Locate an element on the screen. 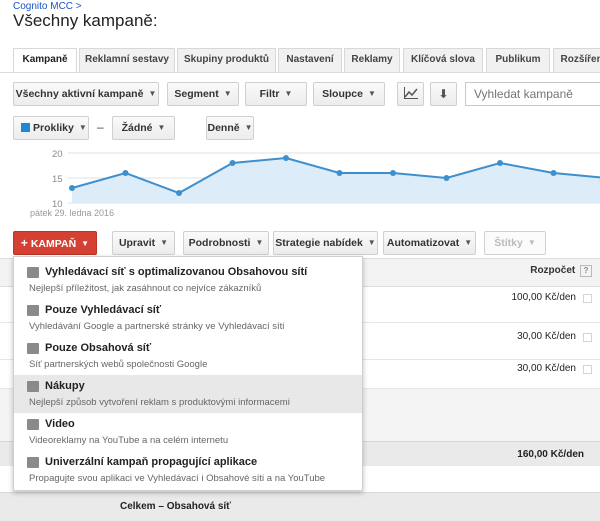 The width and height of the screenshot is (600, 521). budget-value: 100,00 Kč/den is located at coordinates (544, 297).